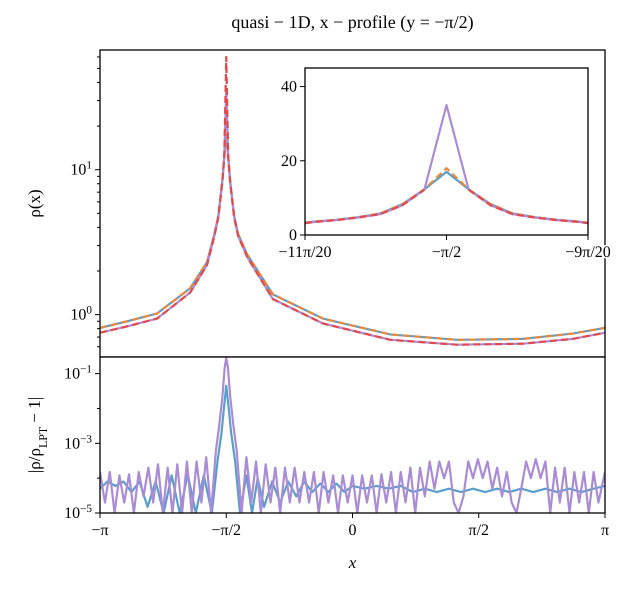 The image size is (620, 590). I want to click on x-tick-label: 0, so click(352, 530).